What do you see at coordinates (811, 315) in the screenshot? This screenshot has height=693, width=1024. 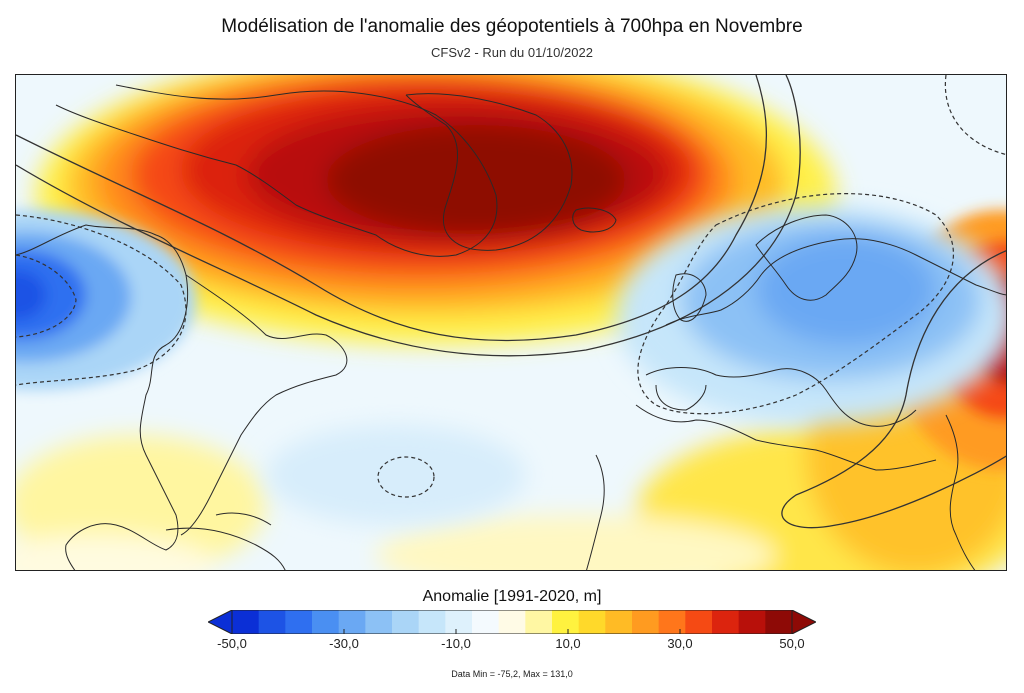 I see `scandinavia-low` at bounding box center [811, 315].